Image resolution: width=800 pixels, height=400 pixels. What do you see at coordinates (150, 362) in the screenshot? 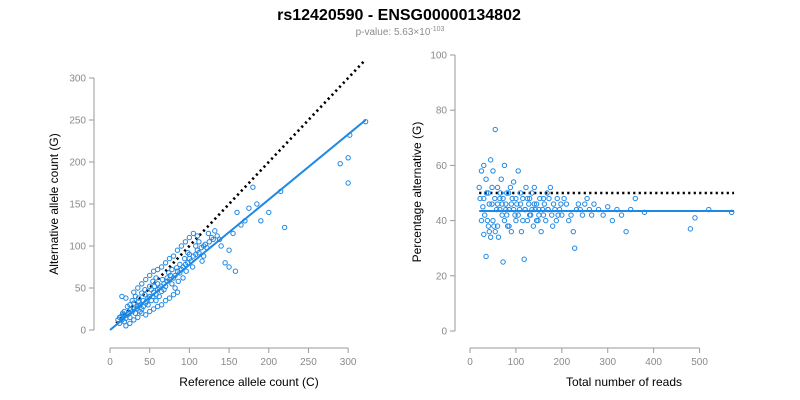
I see `x-tick-label: 50` at bounding box center [150, 362].